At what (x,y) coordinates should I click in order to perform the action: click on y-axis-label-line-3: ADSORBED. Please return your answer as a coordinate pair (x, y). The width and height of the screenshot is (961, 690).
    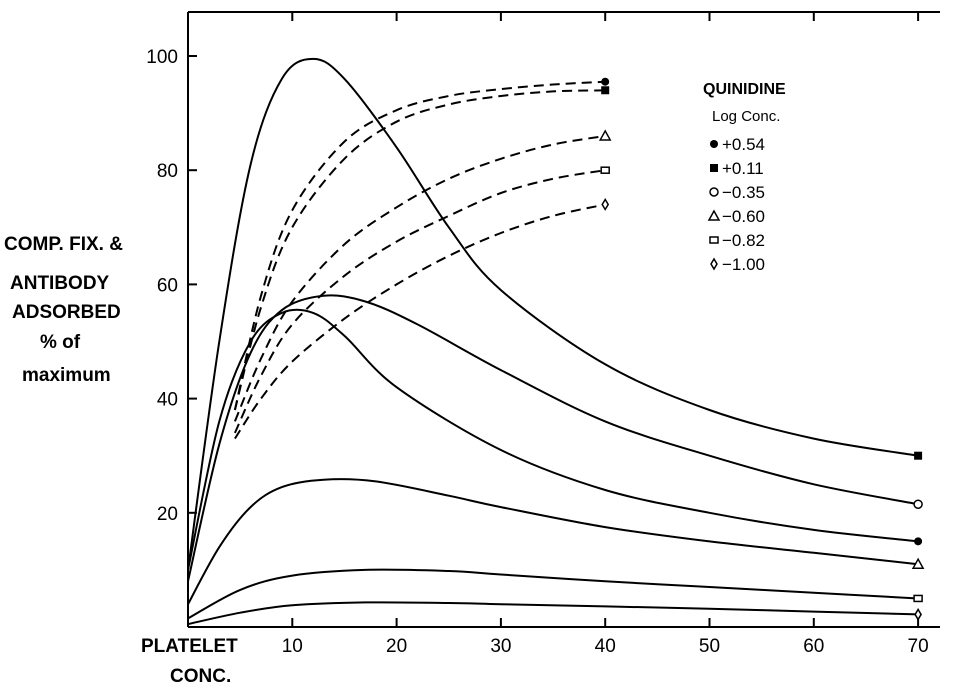
    Looking at the image, I should click on (66, 312).